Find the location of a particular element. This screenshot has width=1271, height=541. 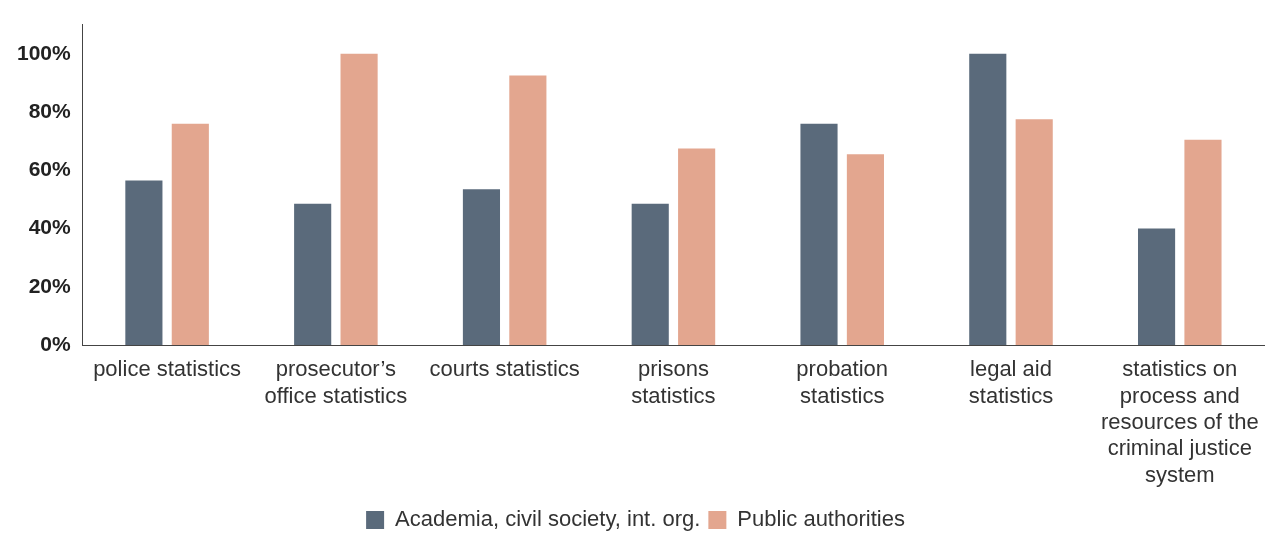

x-tick-label: statistics on process and resources of the criminal justice system is located at coordinates (1179, 421).